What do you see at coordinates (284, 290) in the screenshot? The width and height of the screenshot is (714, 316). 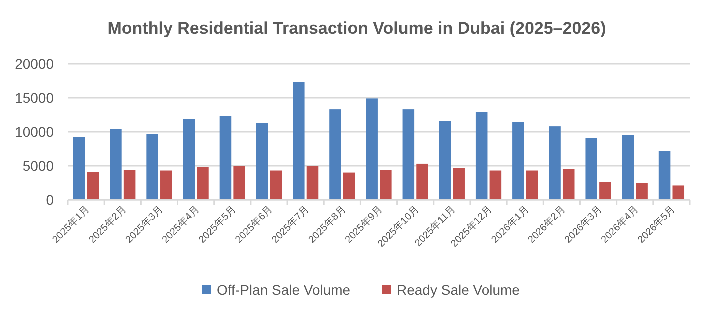 I see `legend-label: Off-Plan Sale Volume` at bounding box center [284, 290].